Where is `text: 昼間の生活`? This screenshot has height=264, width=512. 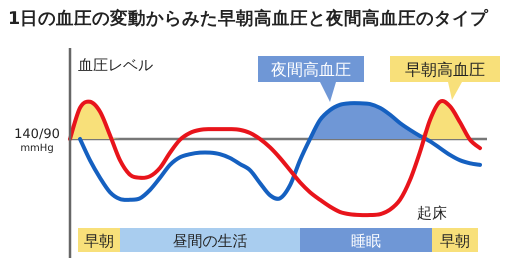
text: 昼間の生活 is located at coordinates (210, 241).